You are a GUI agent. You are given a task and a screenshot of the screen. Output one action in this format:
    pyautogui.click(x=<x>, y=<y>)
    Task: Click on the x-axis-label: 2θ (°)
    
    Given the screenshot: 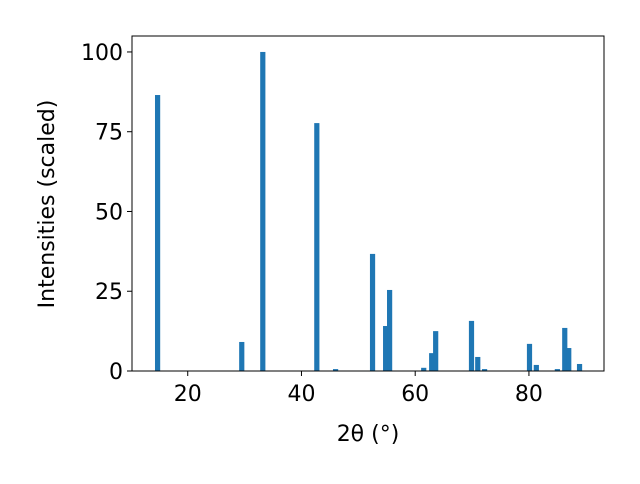 What is the action you would take?
    pyautogui.click(x=368, y=434)
    